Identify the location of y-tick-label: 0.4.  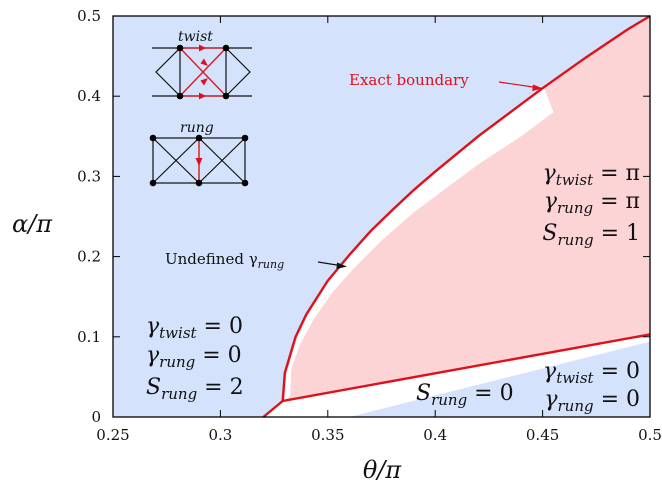
(89, 96).